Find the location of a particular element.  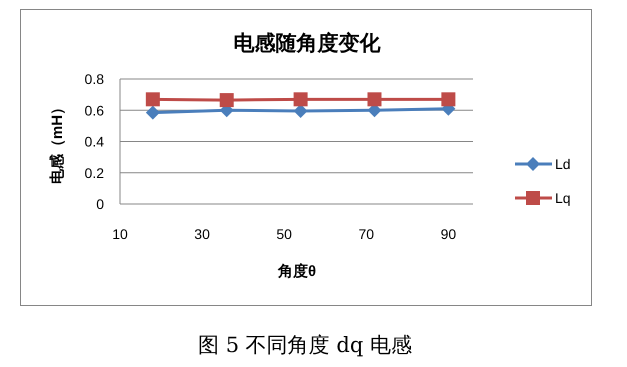

x-tick-label: 10 is located at coordinates (120, 234).